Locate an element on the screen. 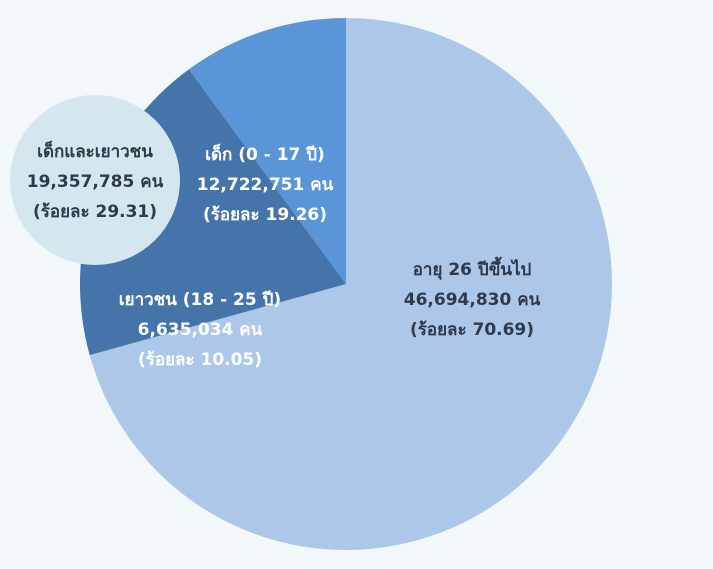 This screenshot has width=713, height=569. annotation-percent: (ร้อยละ 29.31) is located at coordinates (95, 212).